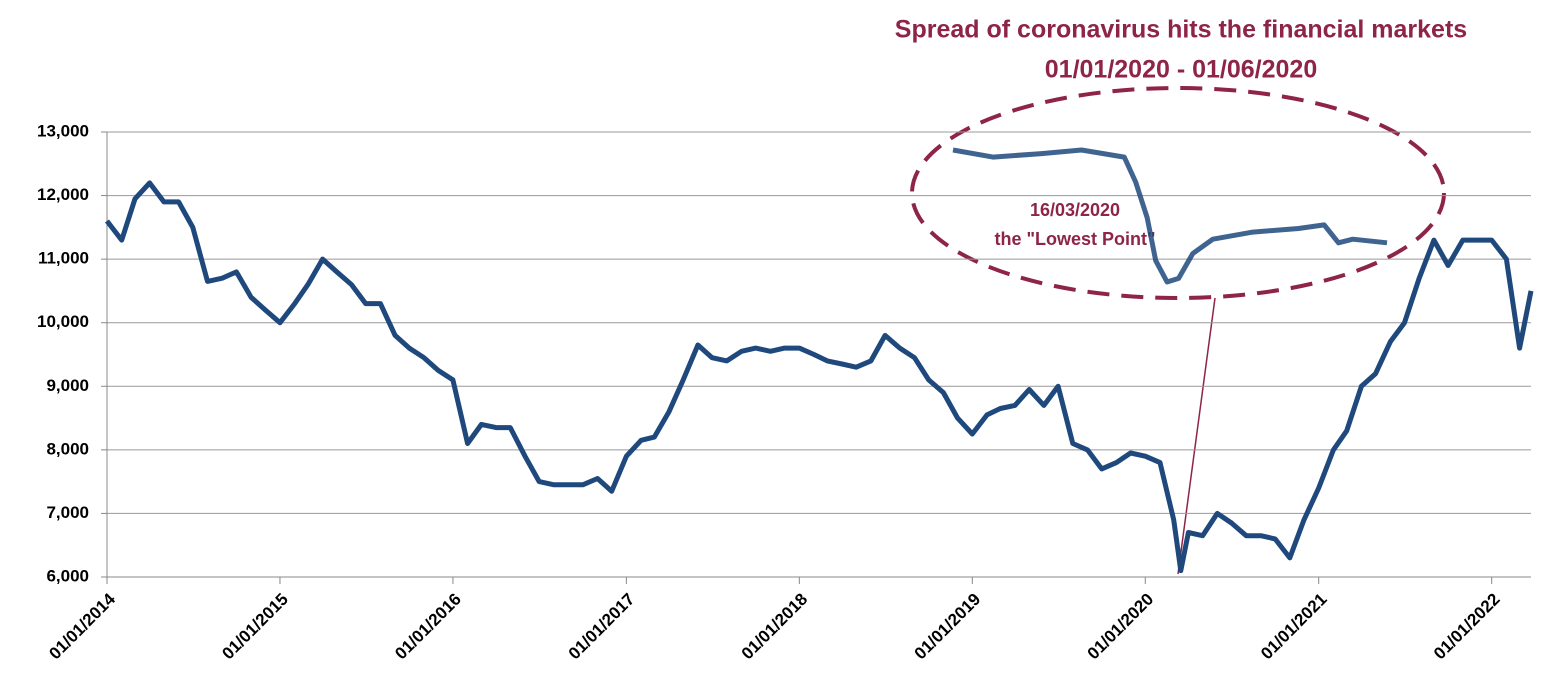 The width and height of the screenshot is (1551, 691). I want to click on highlight-ellipse, so click(1178, 193).